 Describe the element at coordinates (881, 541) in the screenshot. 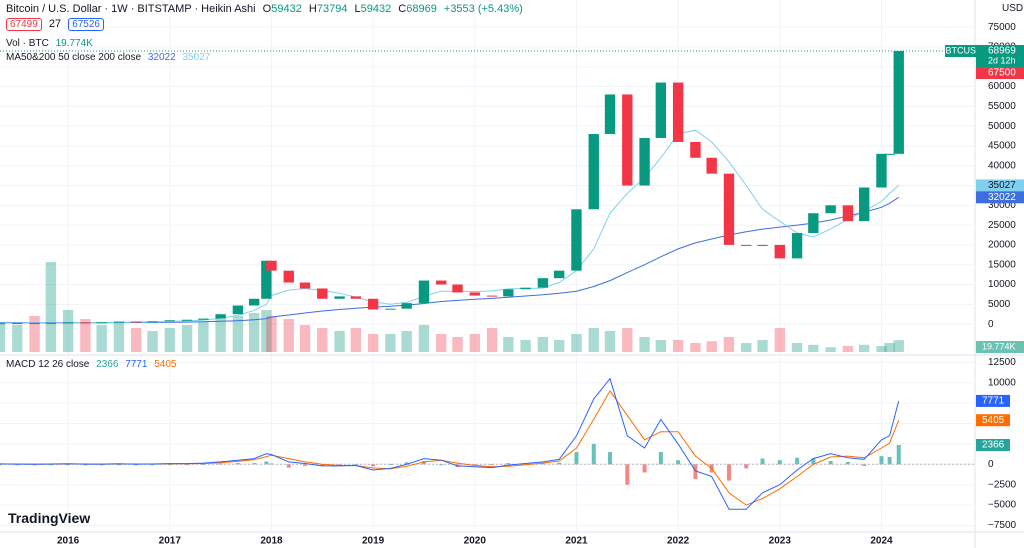

I see `x-tick-label: 2024` at that location.